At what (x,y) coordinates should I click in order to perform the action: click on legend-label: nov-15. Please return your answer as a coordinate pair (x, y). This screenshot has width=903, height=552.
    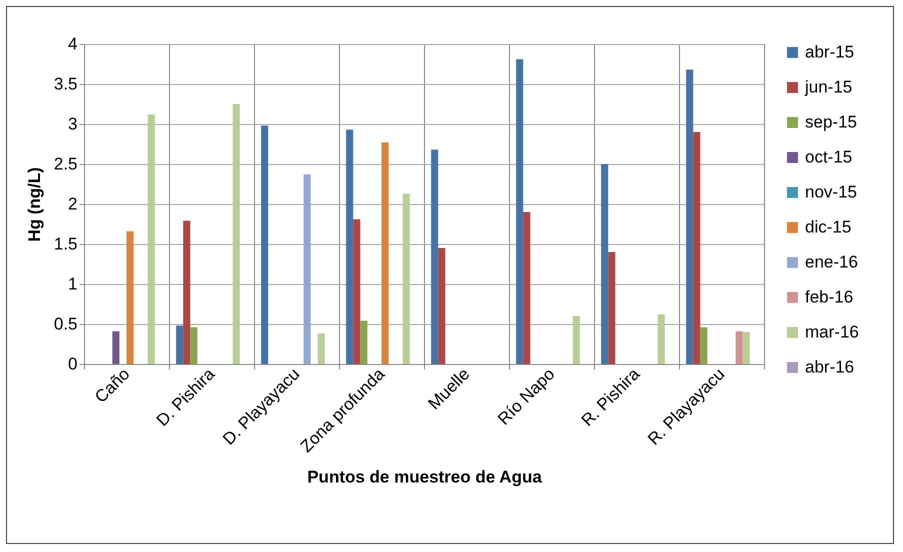
    Looking at the image, I should click on (831, 192).